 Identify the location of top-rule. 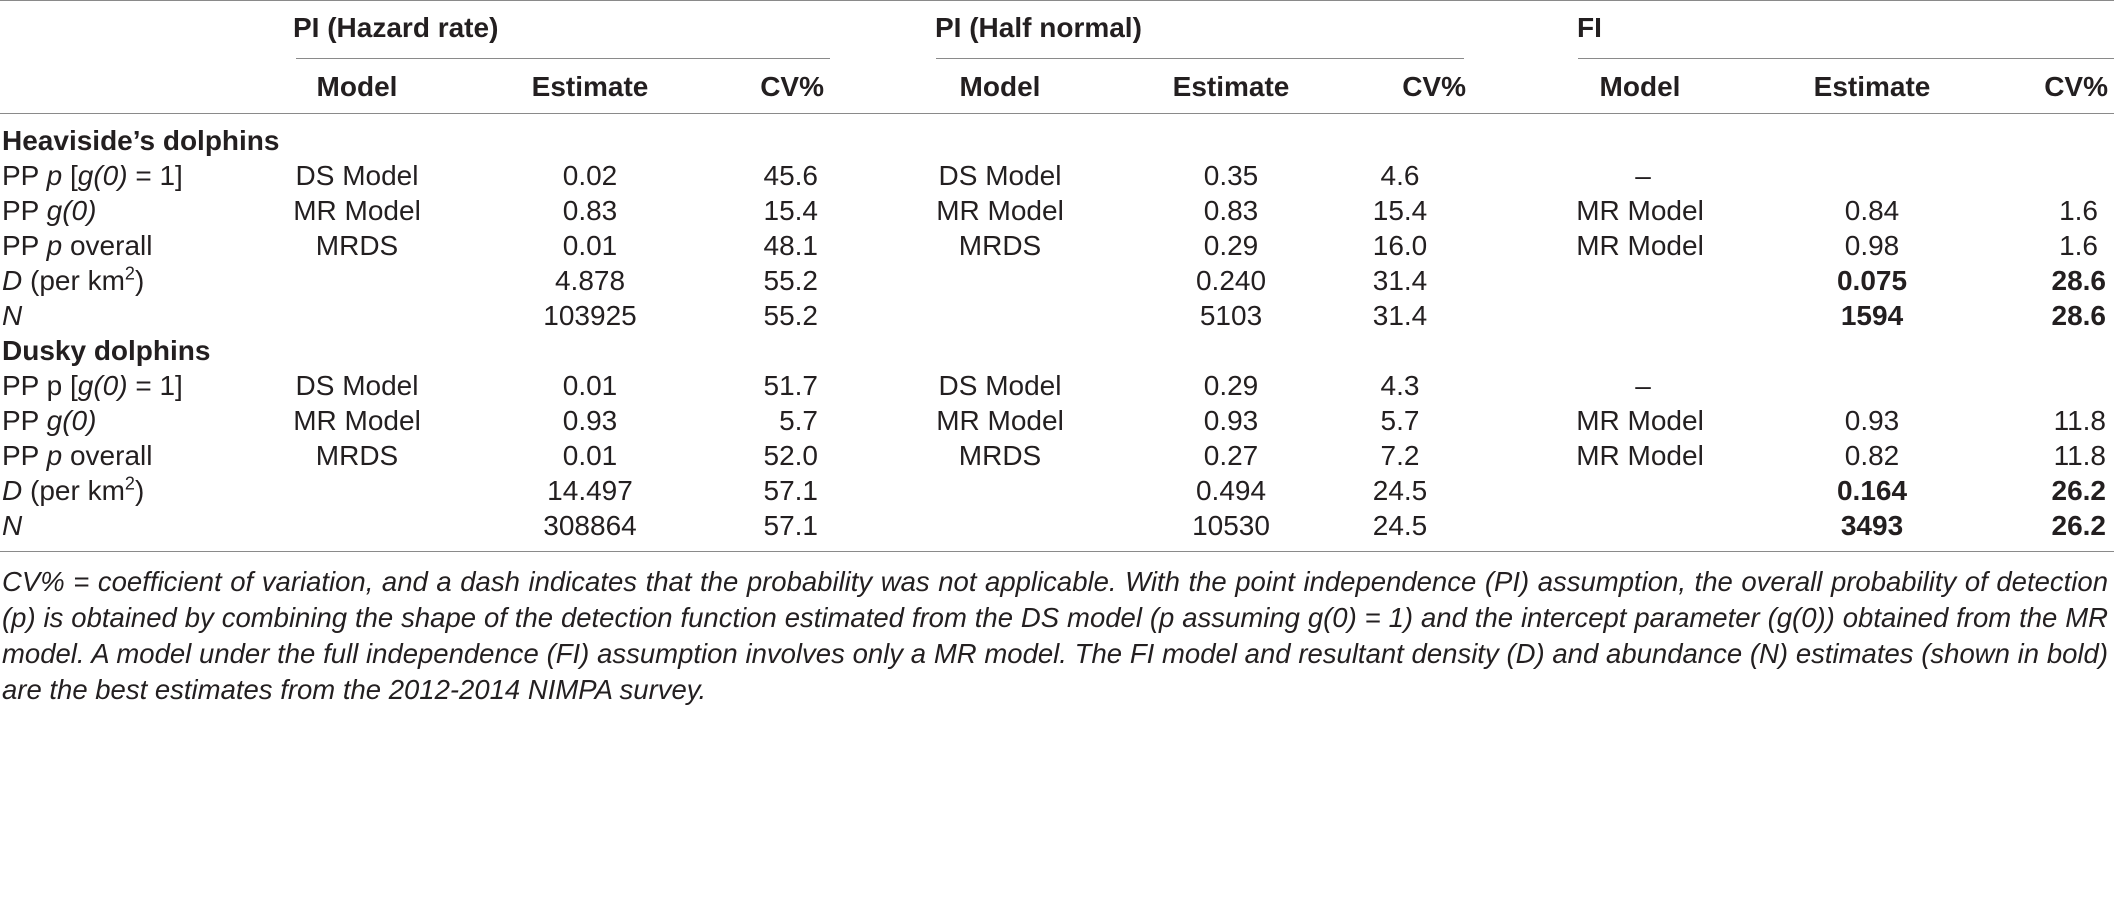
(1057, 0).